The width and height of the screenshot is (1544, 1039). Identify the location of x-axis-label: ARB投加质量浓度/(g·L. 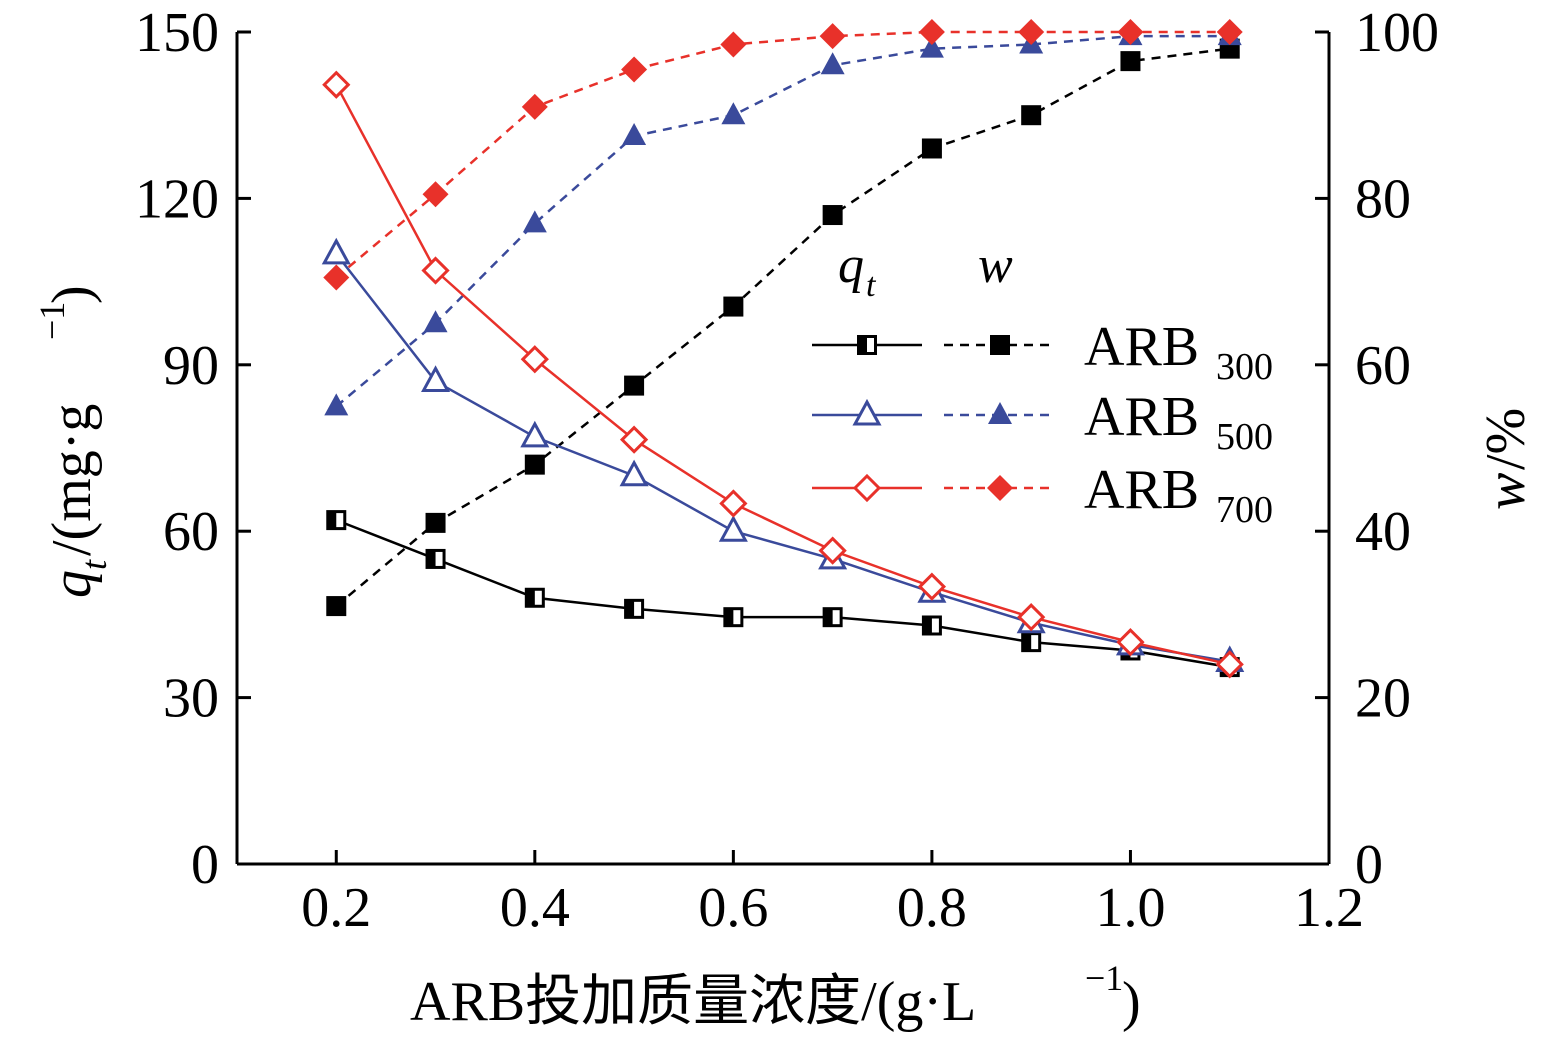
(693, 1002).